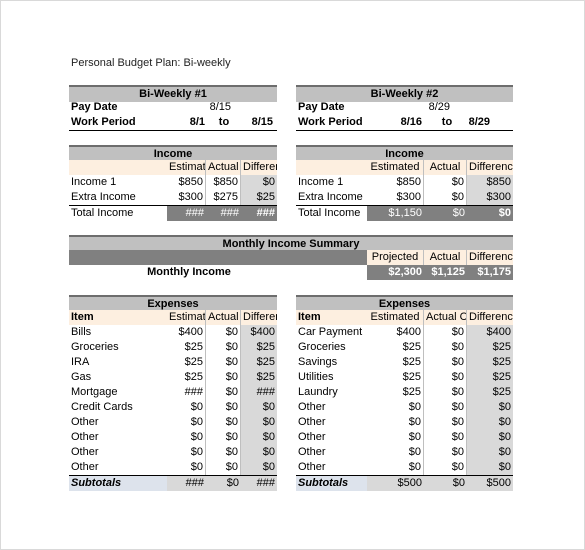 The width and height of the screenshot is (585, 550). What do you see at coordinates (318, 392) in the screenshot?
I see `item-label: Laundry` at bounding box center [318, 392].